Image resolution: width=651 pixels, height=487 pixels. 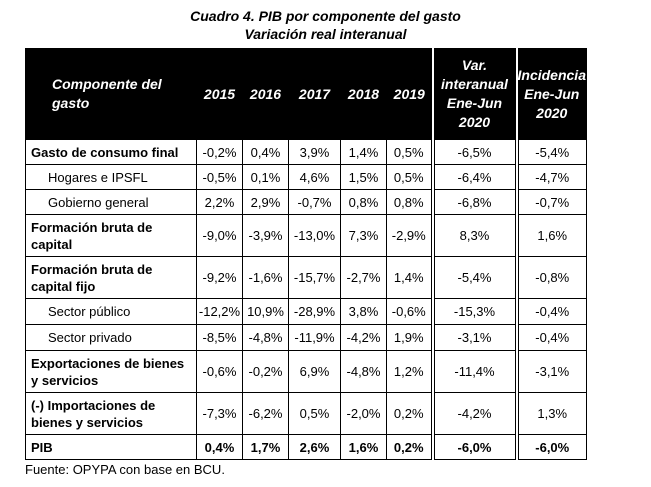 I want to click on cell-2017: 3,9%, so click(x=314, y=152).